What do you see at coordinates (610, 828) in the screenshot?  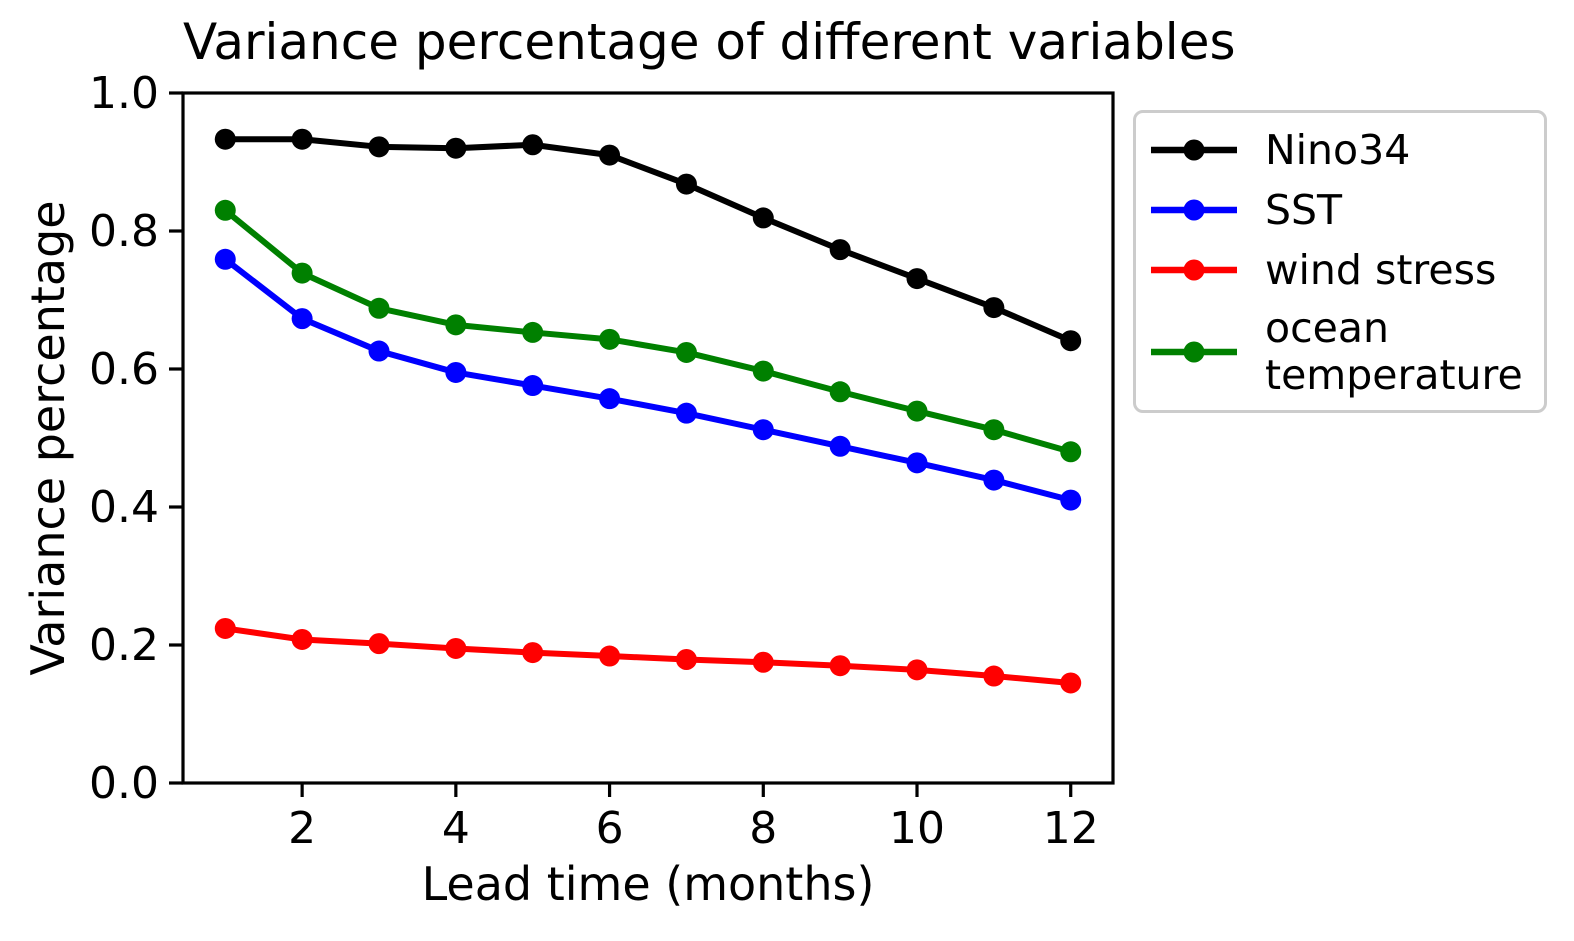 I see `x-tick-label: 6` at bounding box center [610, 828].